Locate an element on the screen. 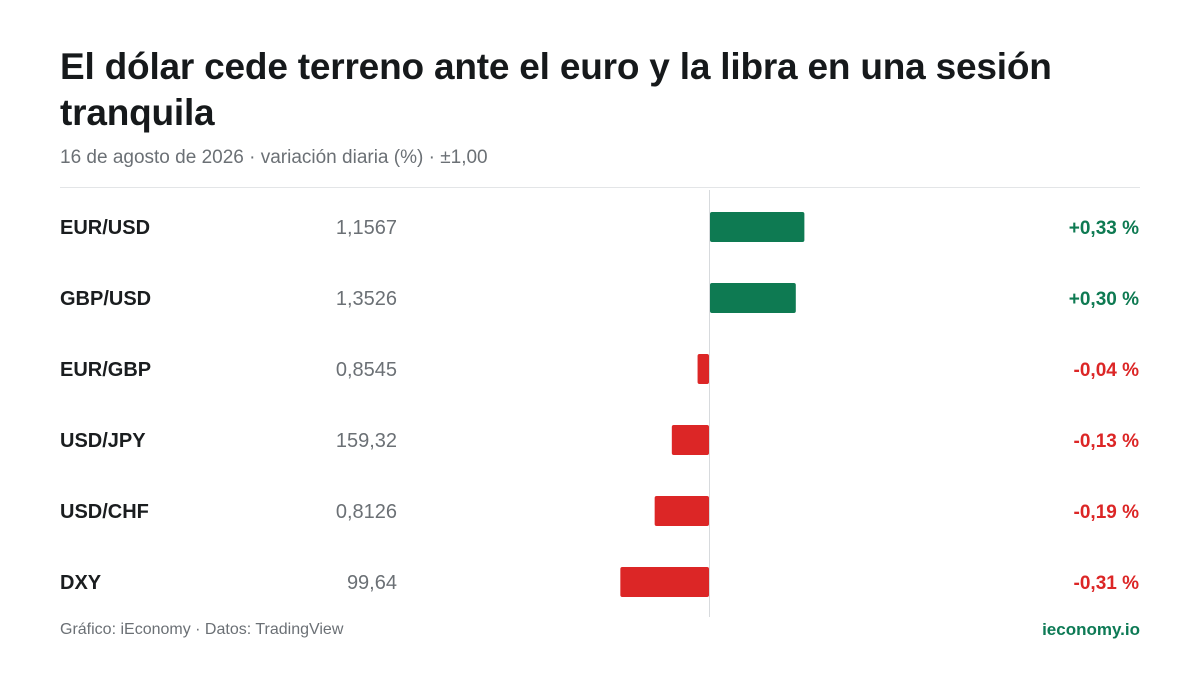 Image resolution: width=1200 pixels, height=675 pixels. pair-label: EUR/USD is located at coordinates (105, 228).